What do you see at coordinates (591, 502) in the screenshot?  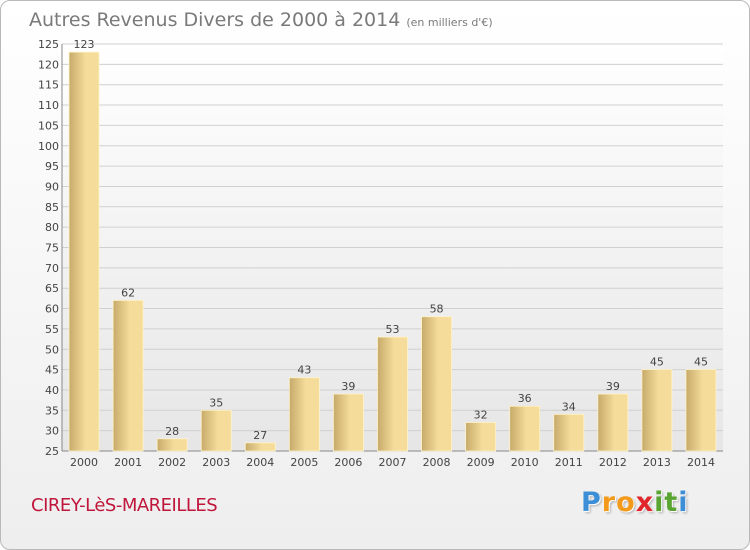 I see `logo-letter: P` at bounding box center [591, 502].